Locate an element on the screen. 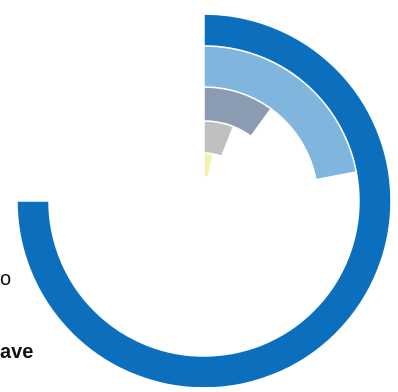  left-bold-text-fragment: ave is located at coordinates (17, 352).